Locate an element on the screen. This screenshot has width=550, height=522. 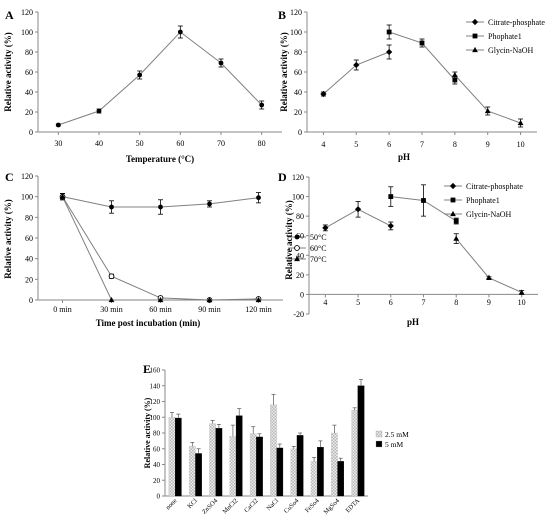
panel-a-plot: 0 20 40 60 80 100 120 30 40 50 60 70 80 is located at coordinates (151, 78).